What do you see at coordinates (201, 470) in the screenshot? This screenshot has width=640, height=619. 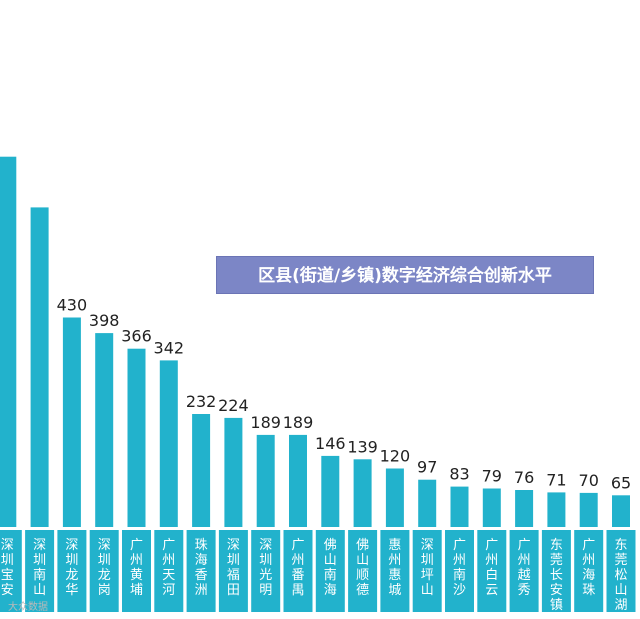 I see `bar-珠海香洲` at bounding box center [201, 470].